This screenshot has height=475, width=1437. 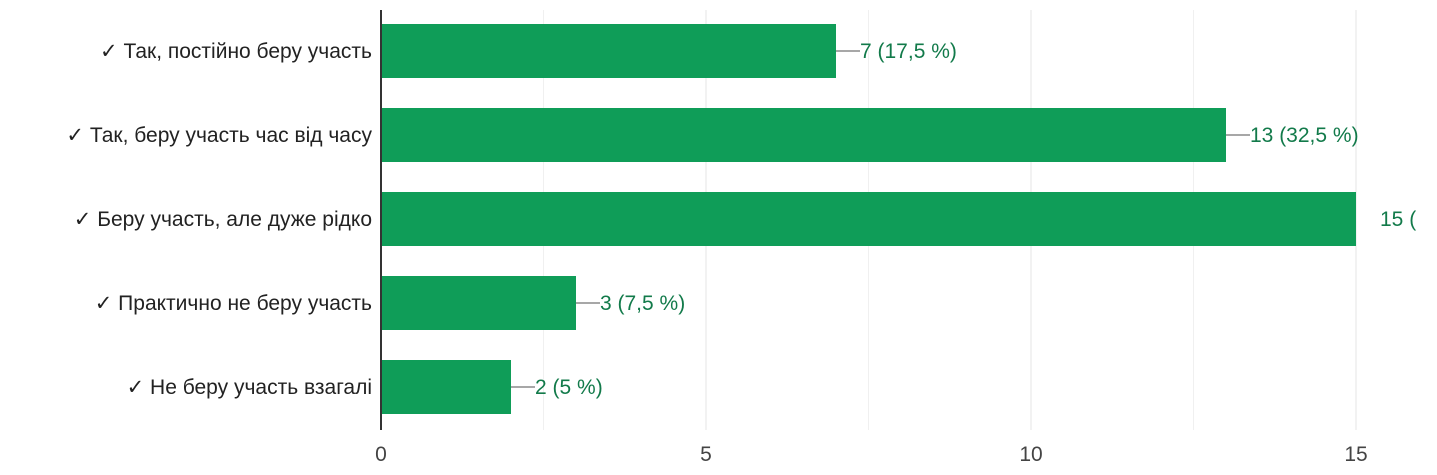 I want to click on category-label: ✓ Практично не беру участь, so click(x=233, y=303).